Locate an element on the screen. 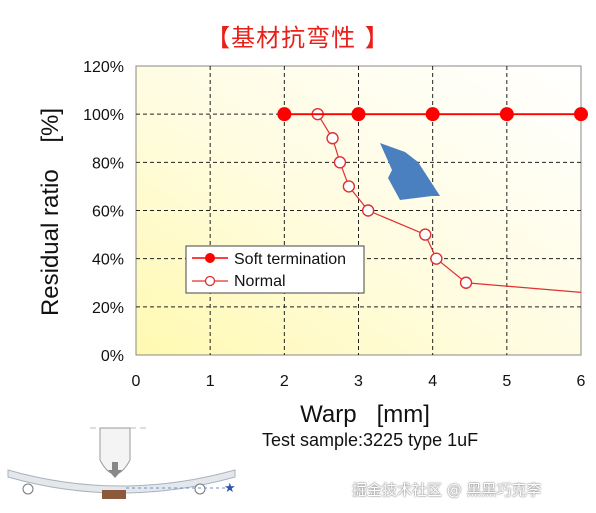  x-tick-label: 3 is located at coordinates (358, 381).